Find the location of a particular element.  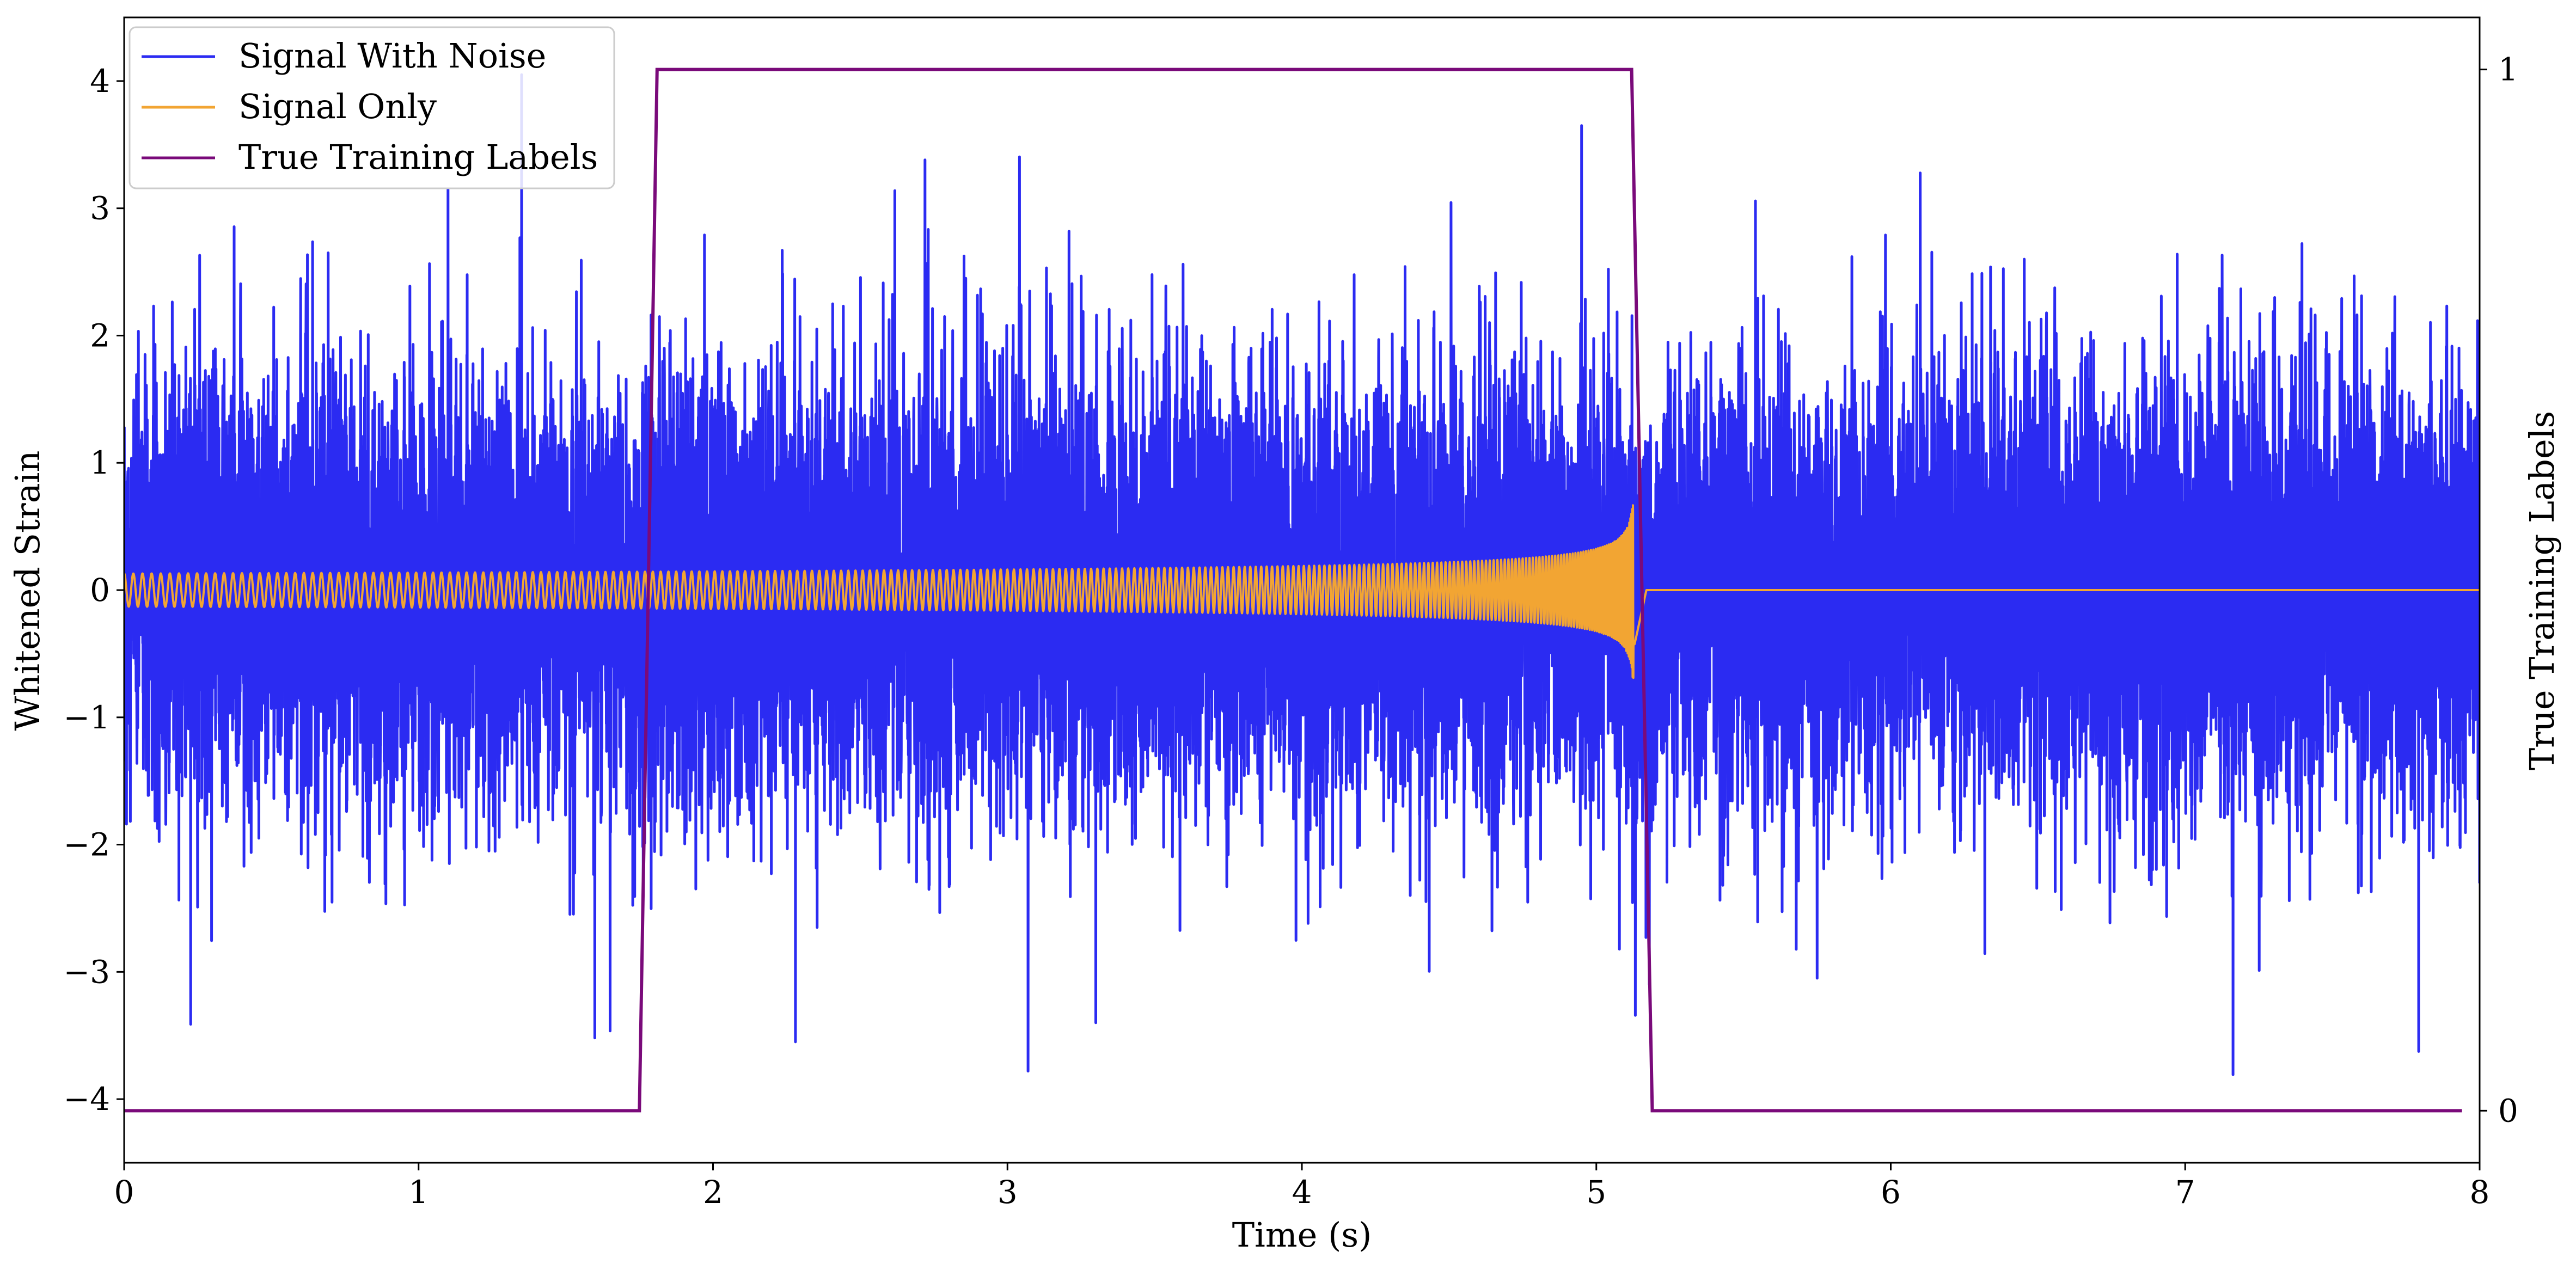

x-axis-ticks: 0 1 2 3 4 5 6 7 8 is located at coordinates (1302, 1187).